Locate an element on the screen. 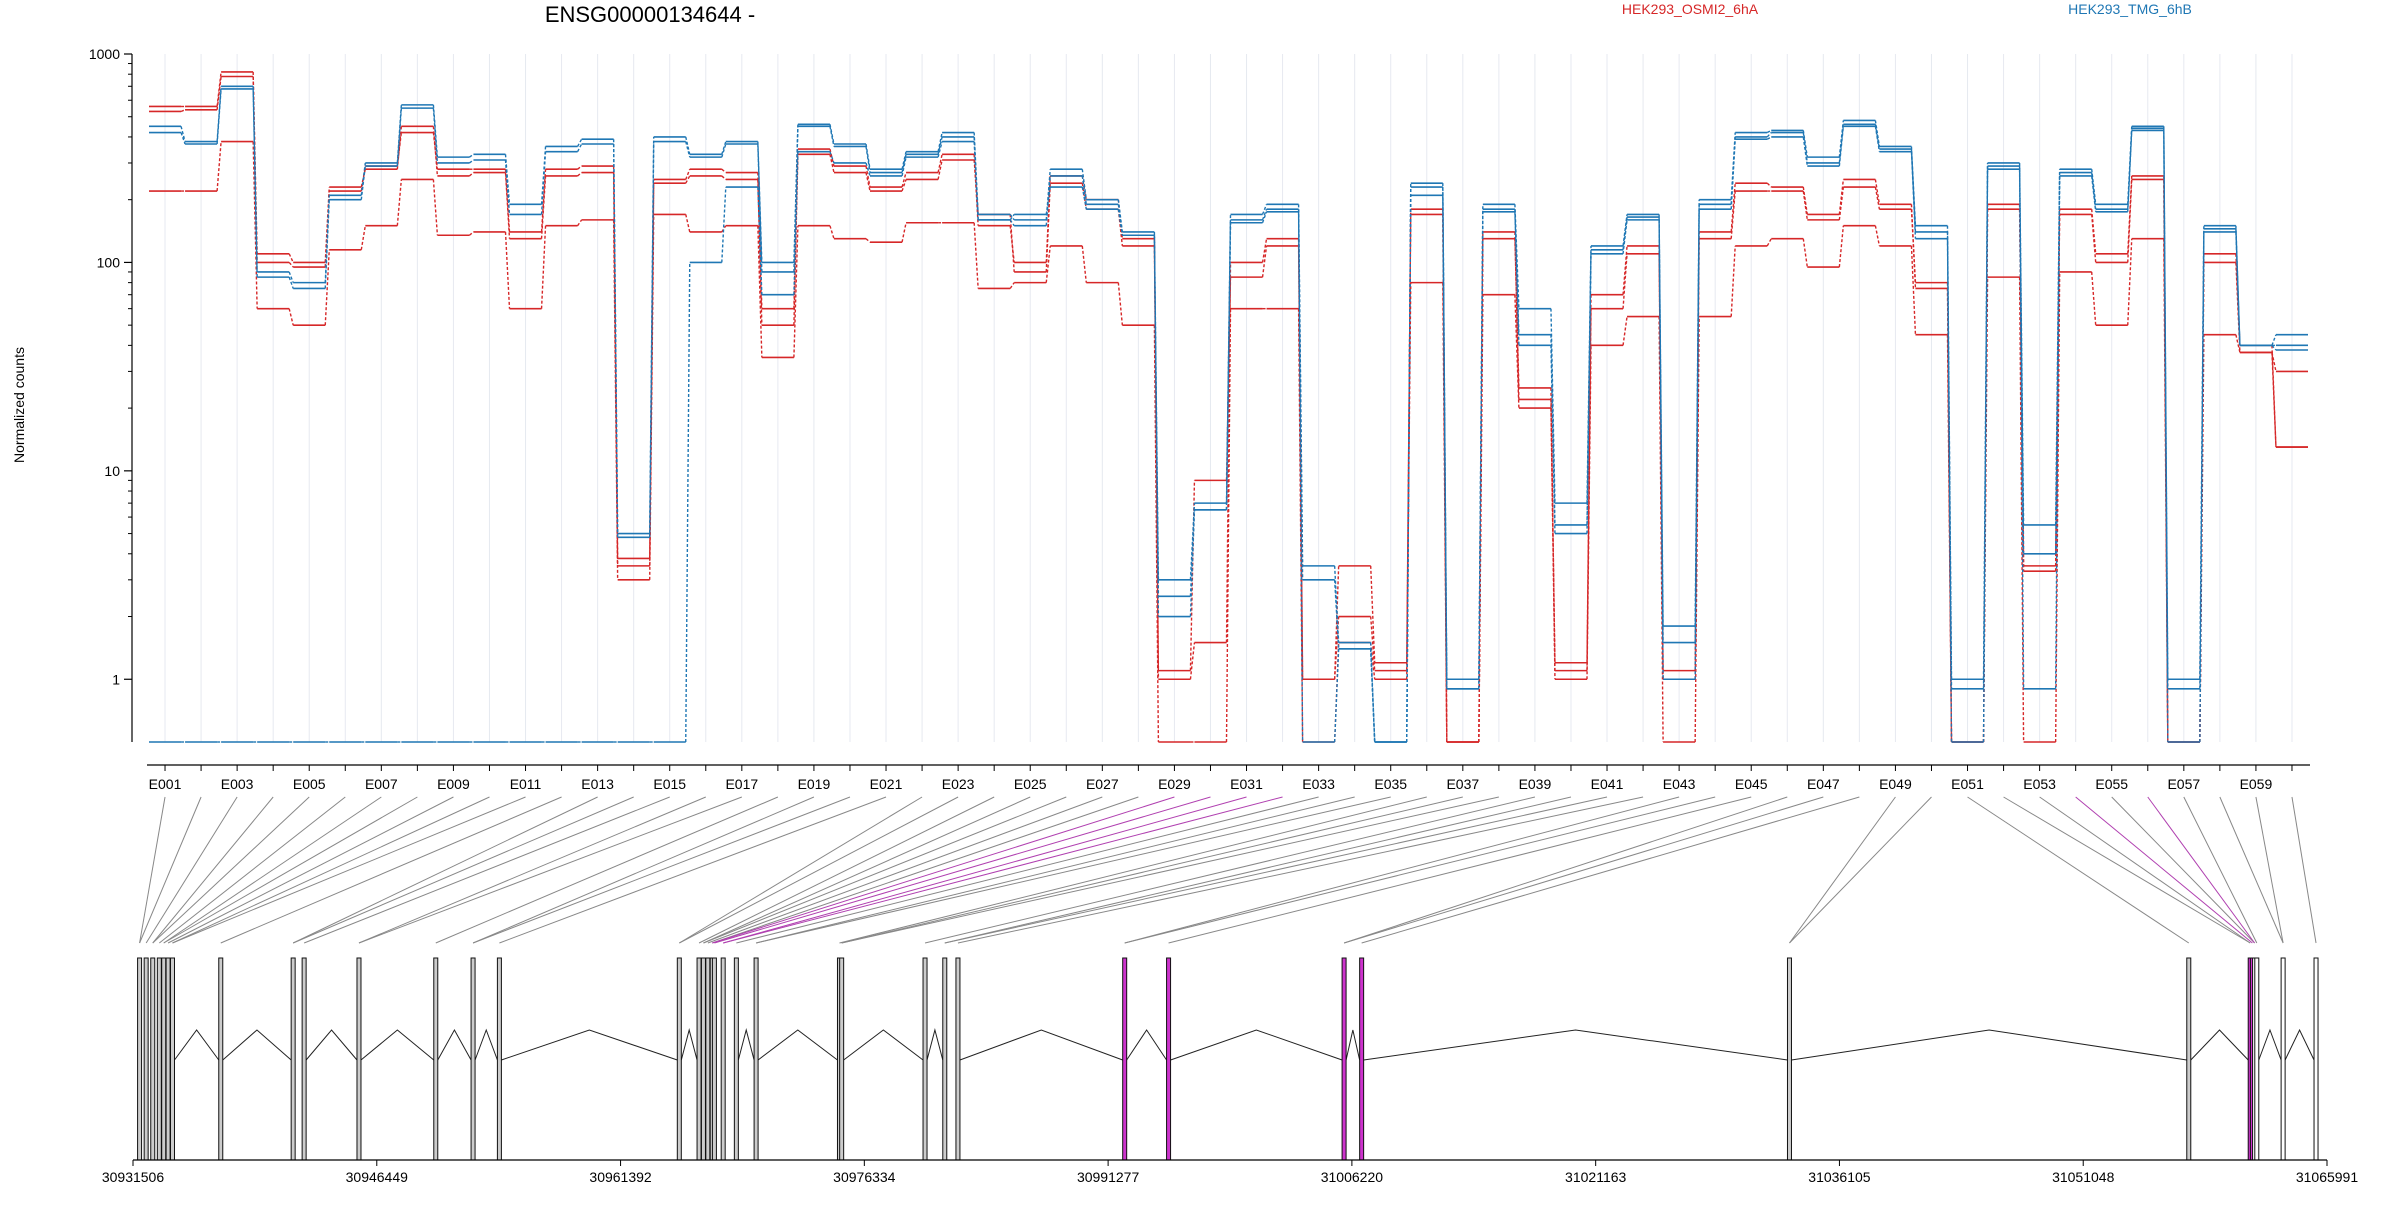 This screenshot has width=2400, height=1205. legend-entry-tmg: HEK293_TMG_6hB is located at coordinates (2130, 9).